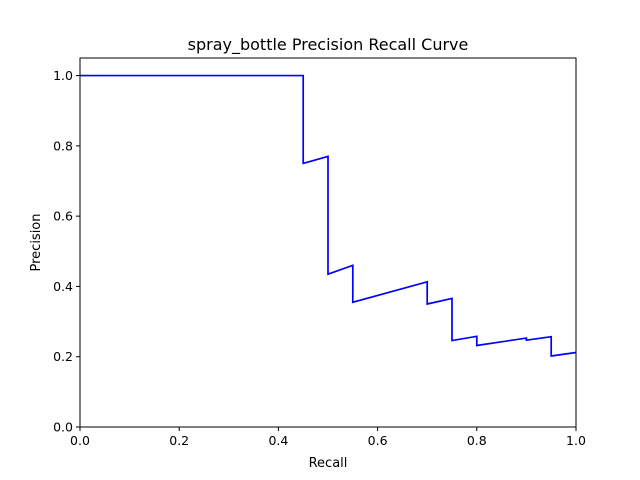  I want to click on x-tick-label: 0.4, so click(278, 440).